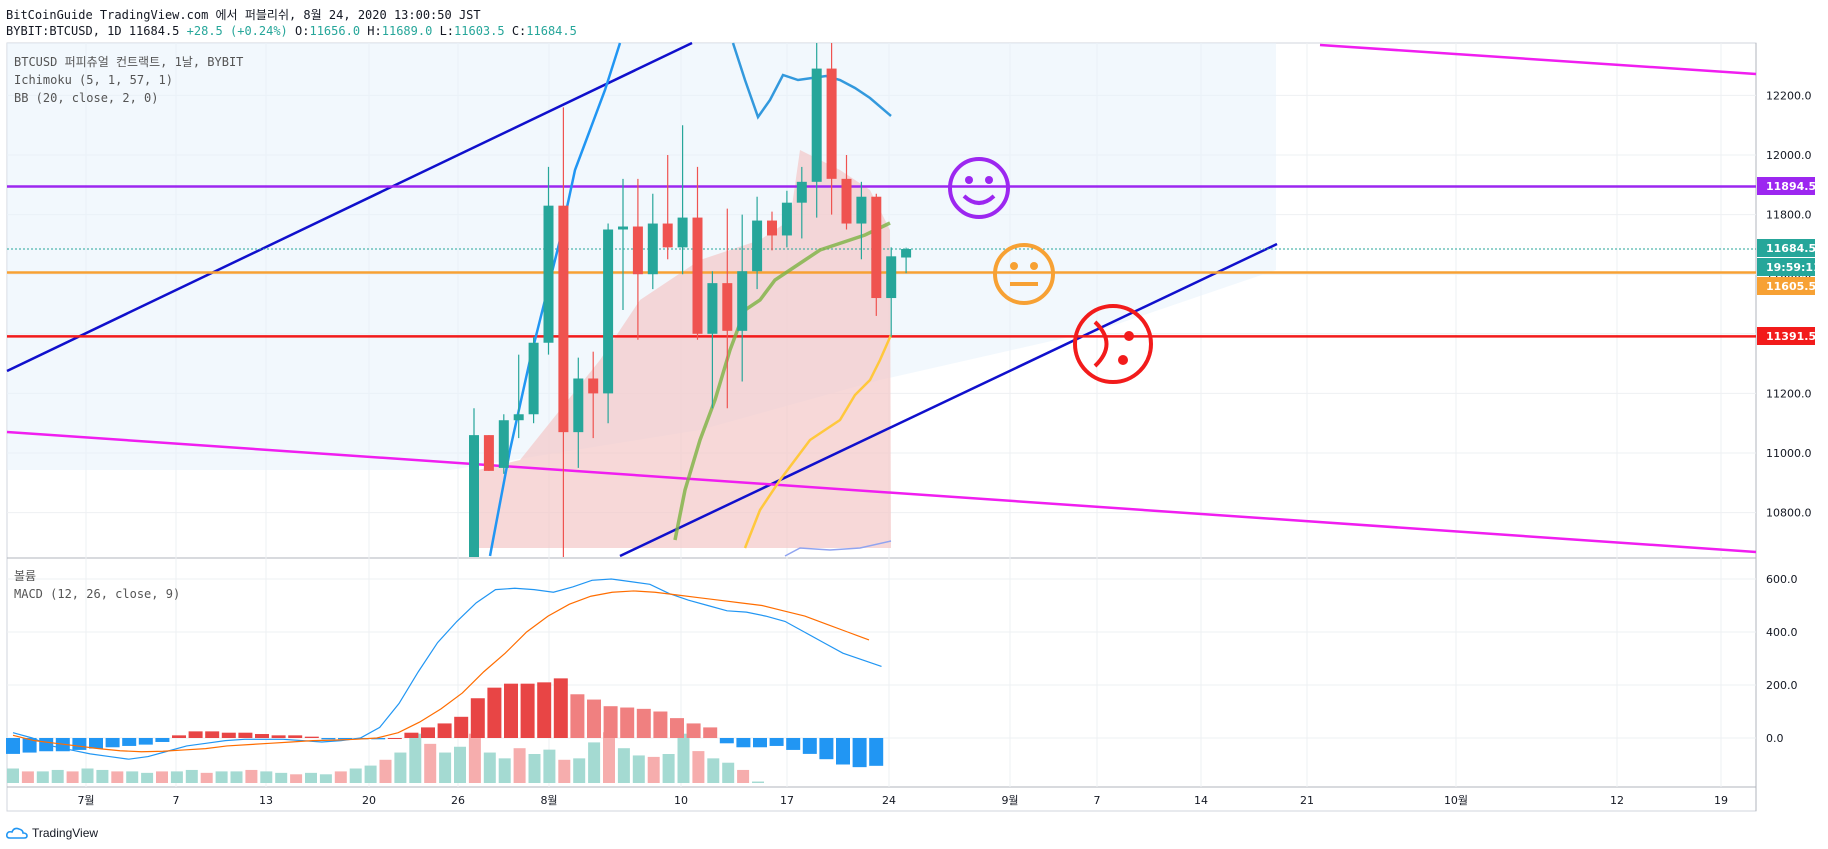 The image size is (1828, 849). I want to click on time-axis: 7월 7 13 20 26 8월 10 17 24 9월 7 14 21 10월 12 19, so click(902, 800).